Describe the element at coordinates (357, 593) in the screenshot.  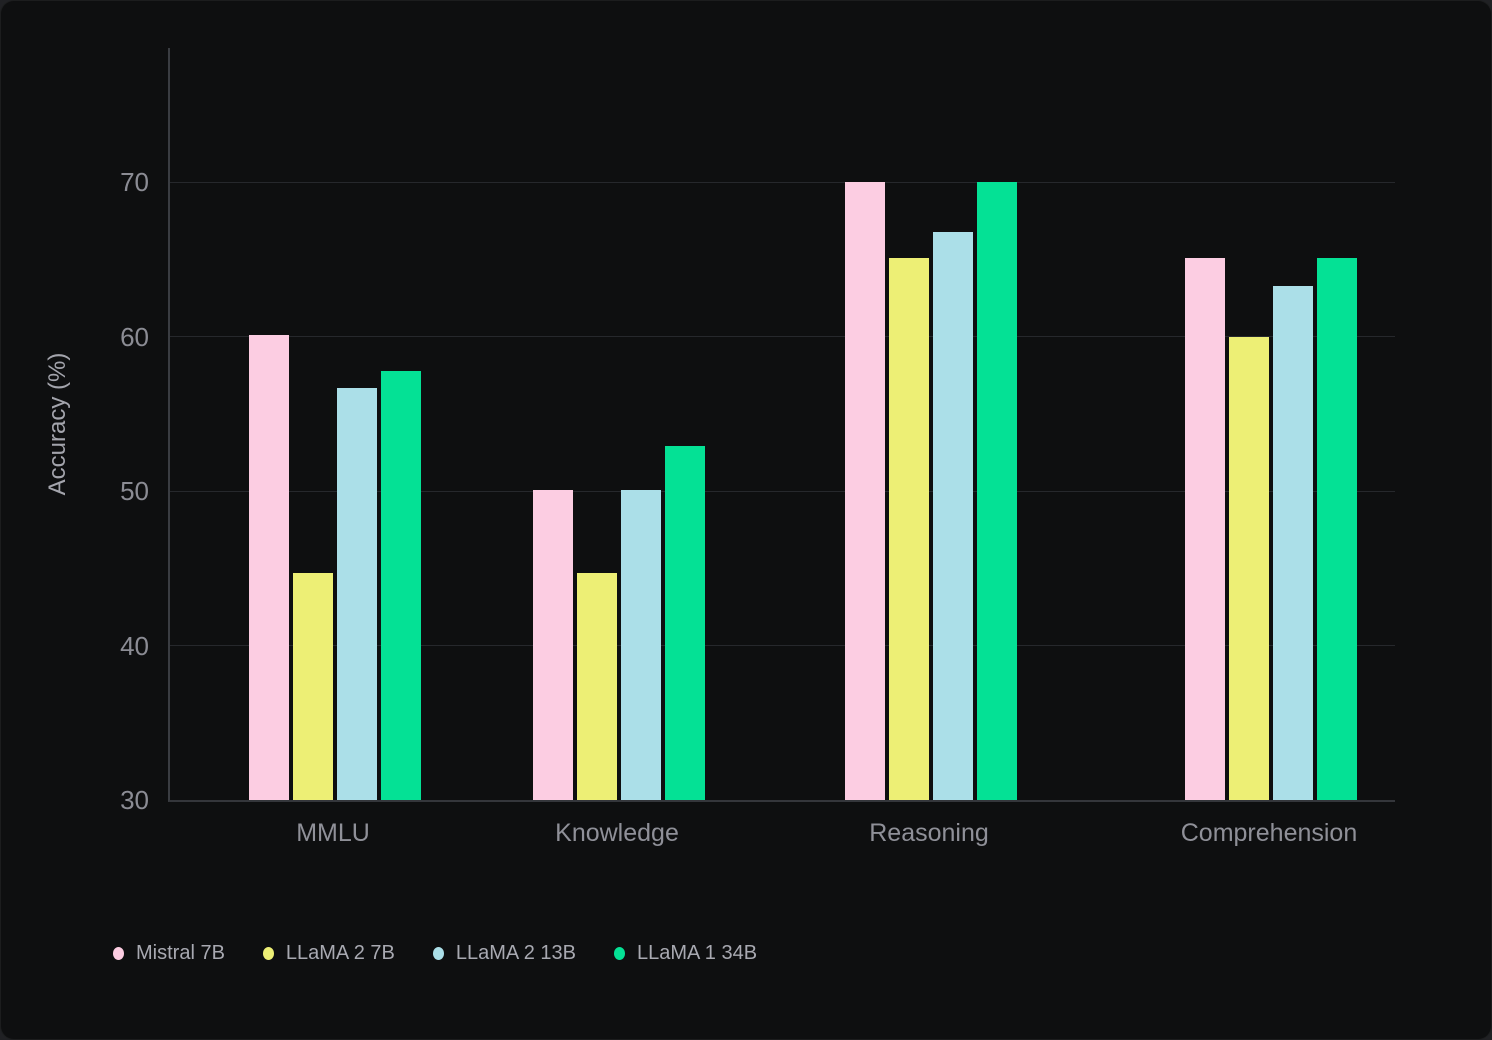
I see `bar-llama-2-13b-mmlu` at that location.